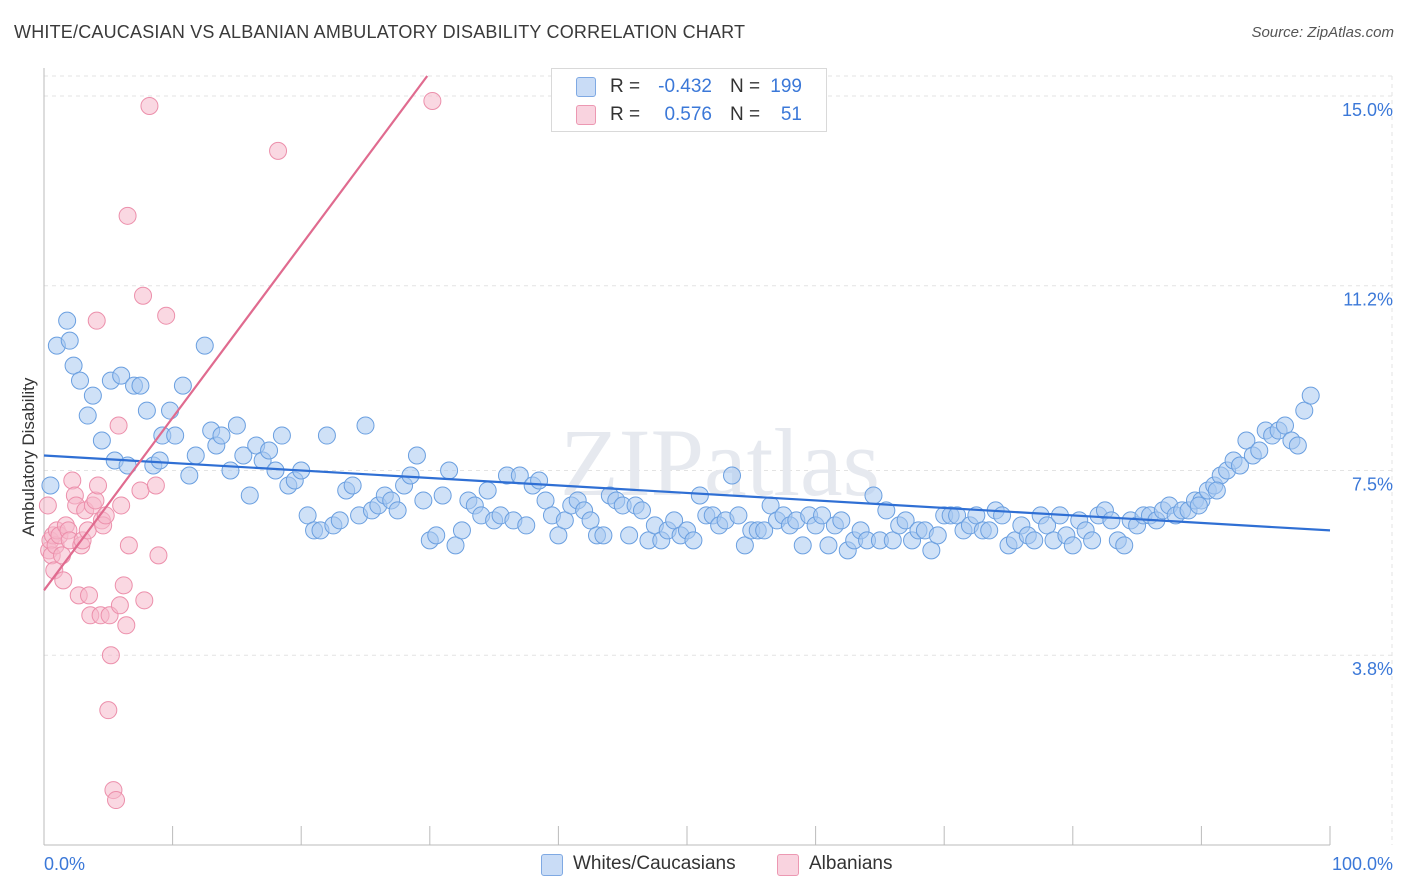 Image resolution: width=1406 pixels, height=892 pixels. I want to click on series-label-whites: Whites/Caucasians, so click(654, 863).